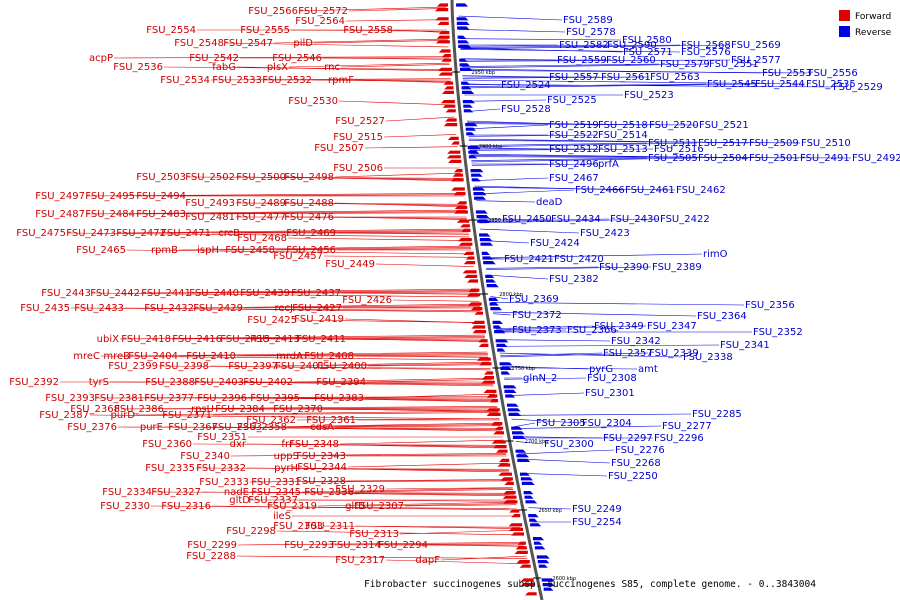  I want to click on scale-tick-label: 2950 kbp, so click(483, 73).